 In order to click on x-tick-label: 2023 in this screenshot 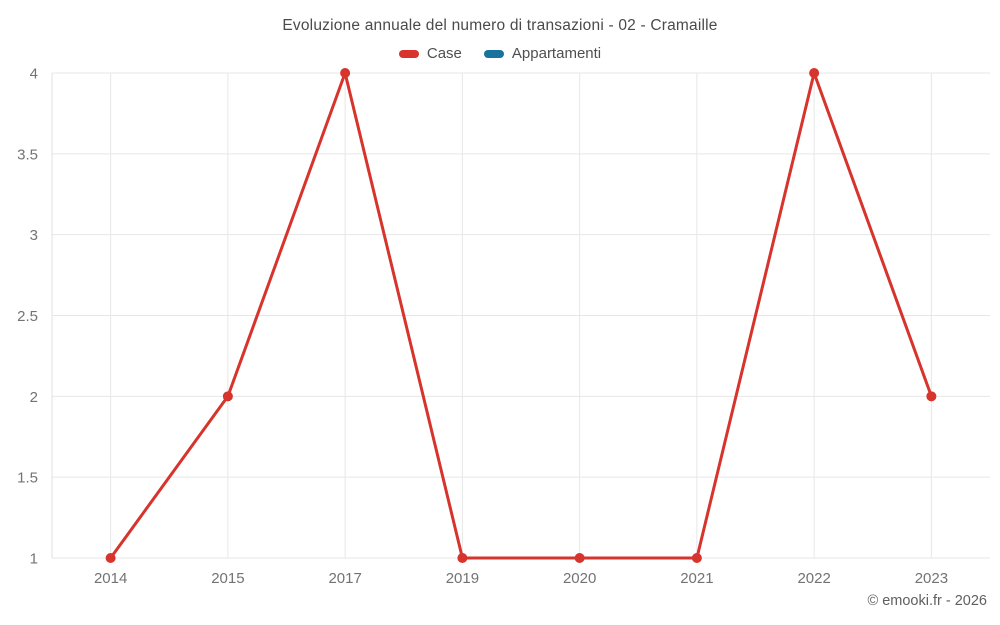, I will do `click(931, 578)`.